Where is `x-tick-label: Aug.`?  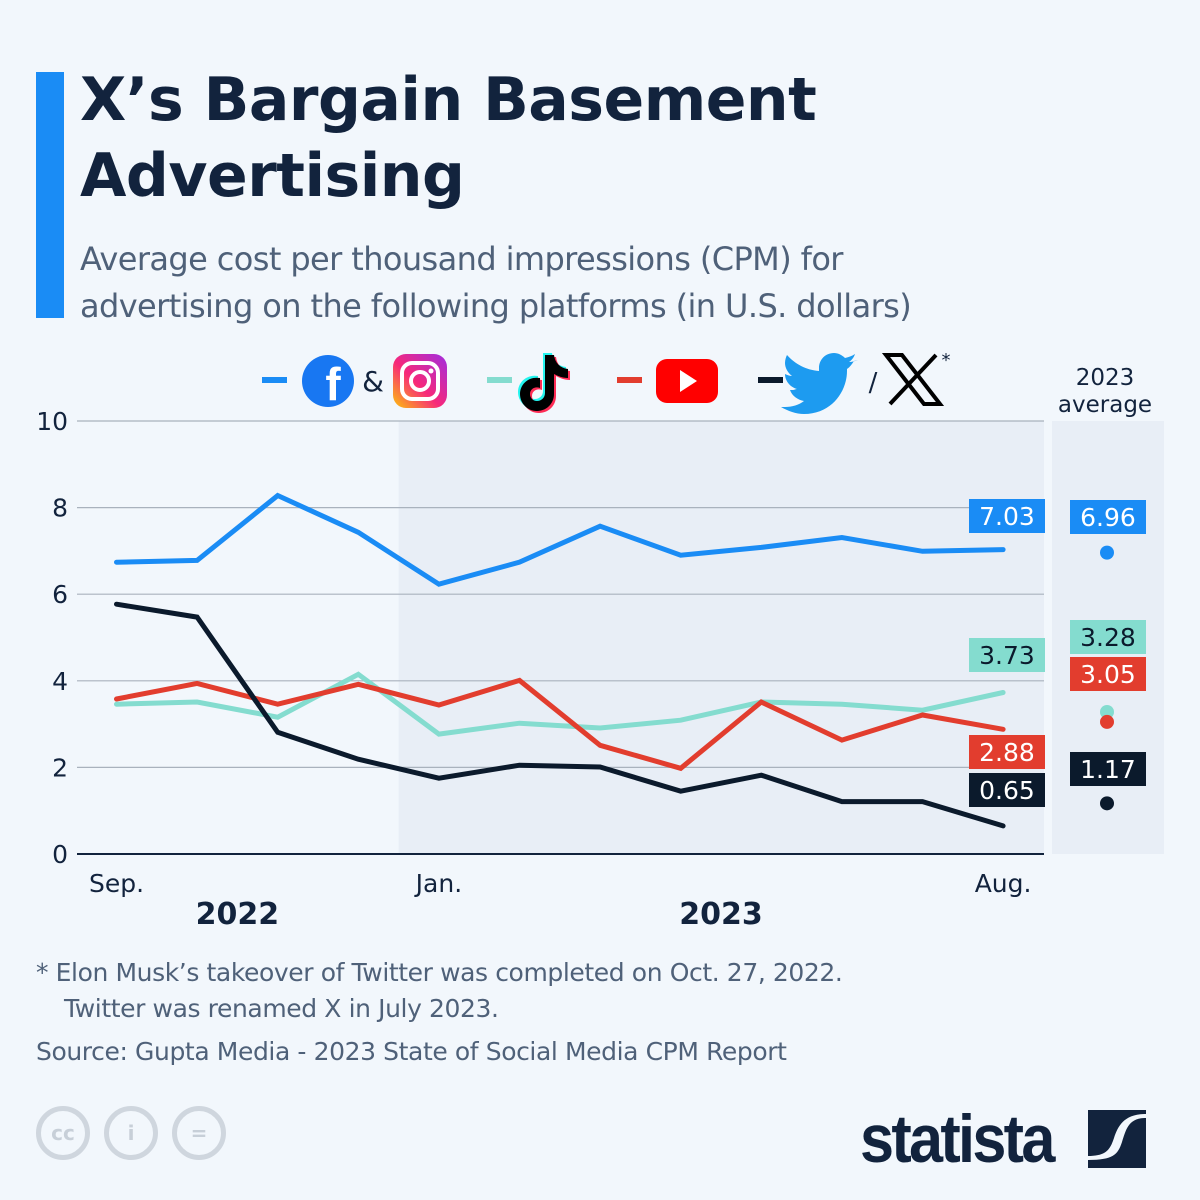
x-tick-label: Aug. is located at coordinates (1003, 883).